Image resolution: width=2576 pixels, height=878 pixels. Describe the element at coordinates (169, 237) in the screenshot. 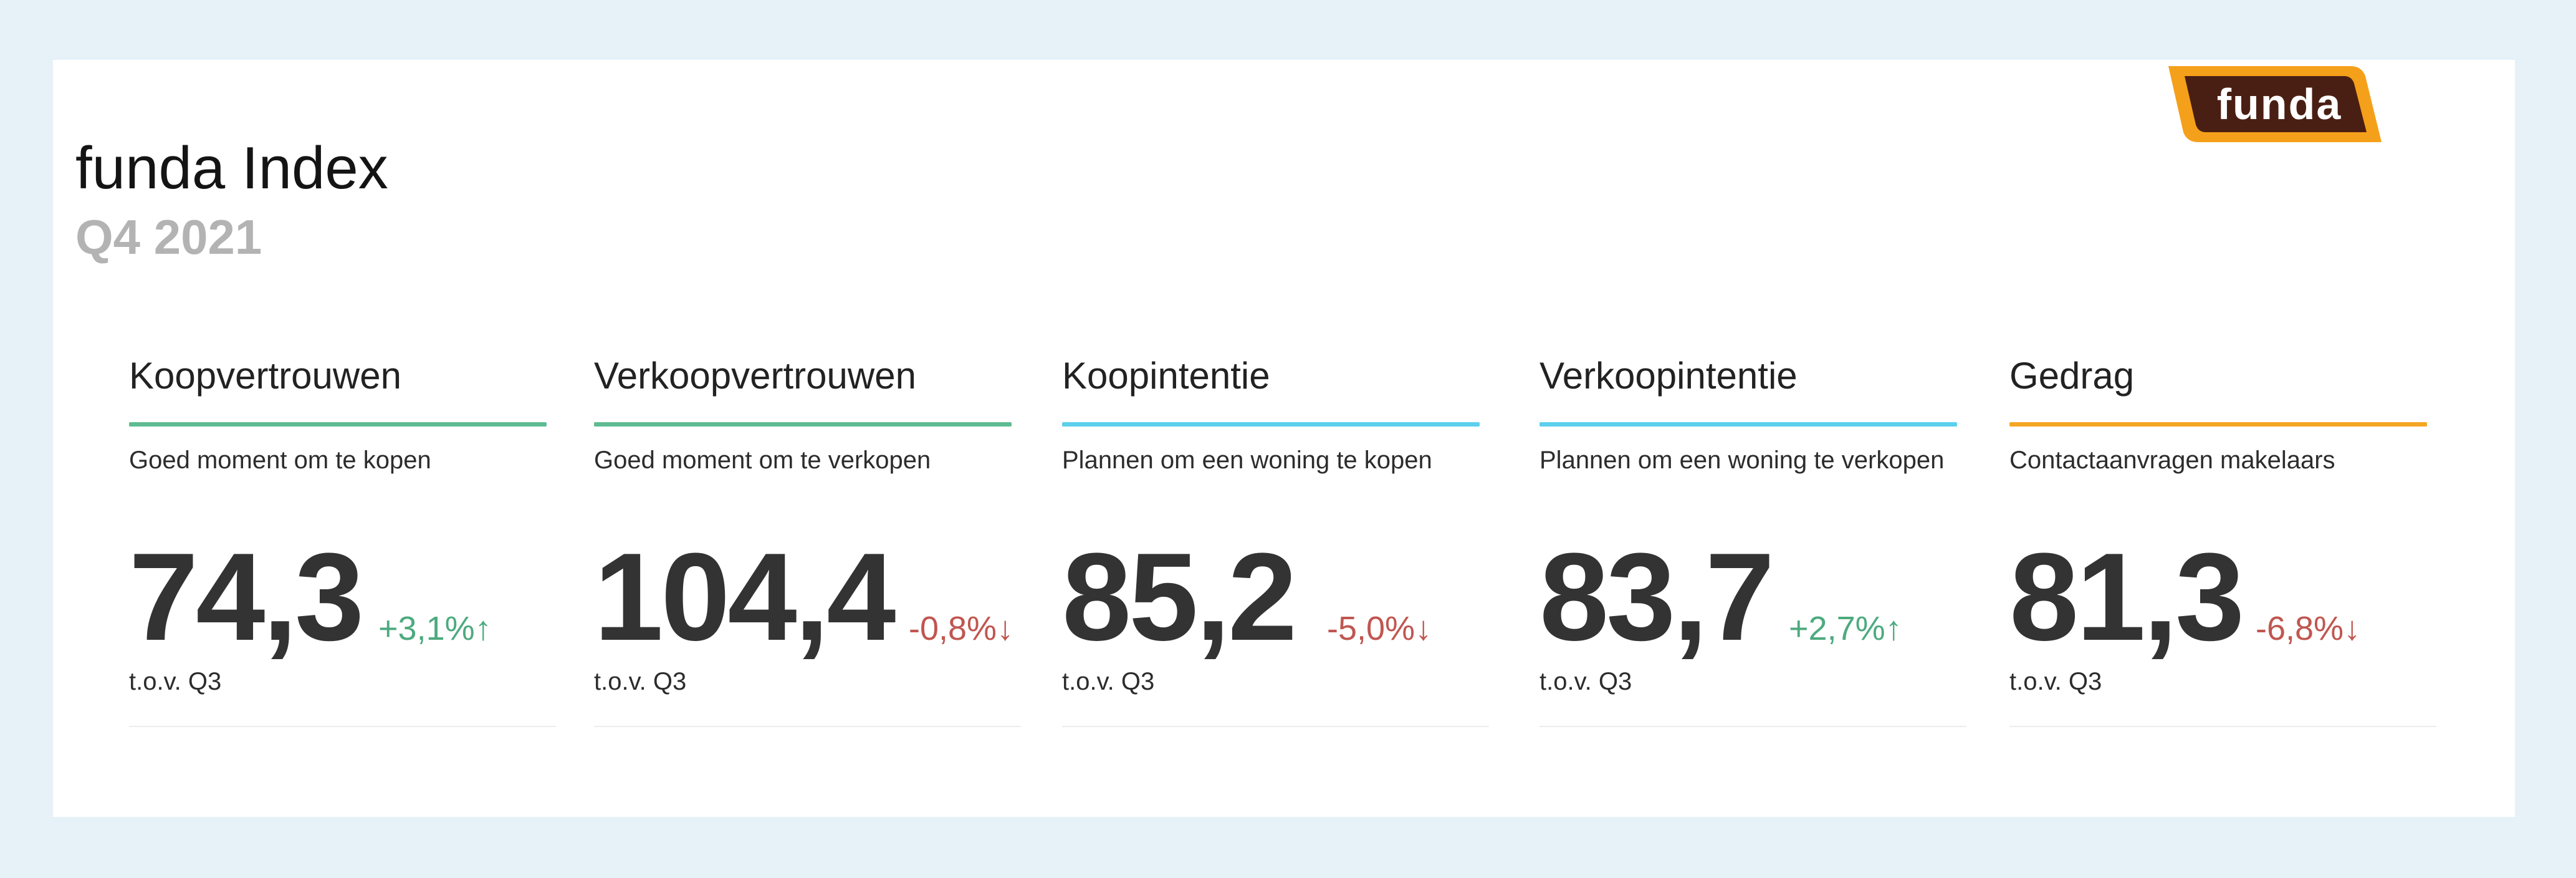

I see `period-label: Q4 2021` at that location.